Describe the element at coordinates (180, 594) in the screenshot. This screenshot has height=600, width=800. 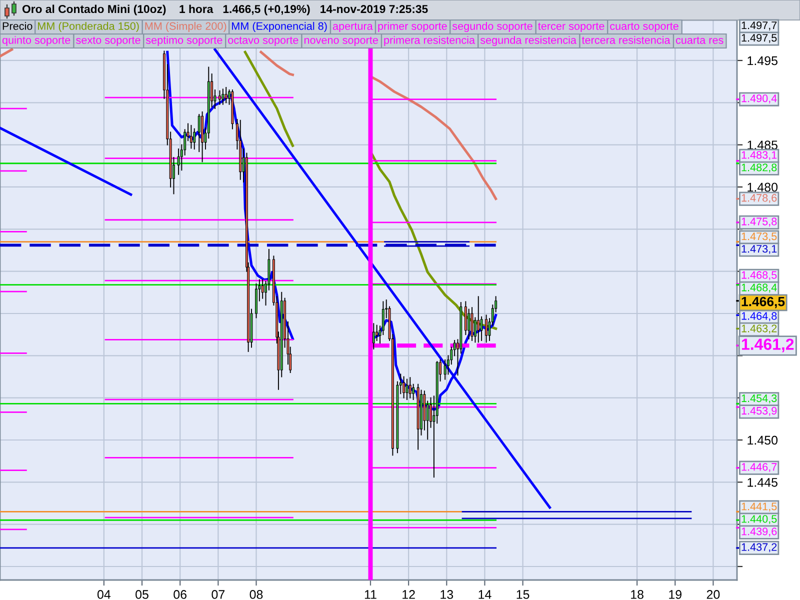
I see `x-tick-label: 06` at that location.